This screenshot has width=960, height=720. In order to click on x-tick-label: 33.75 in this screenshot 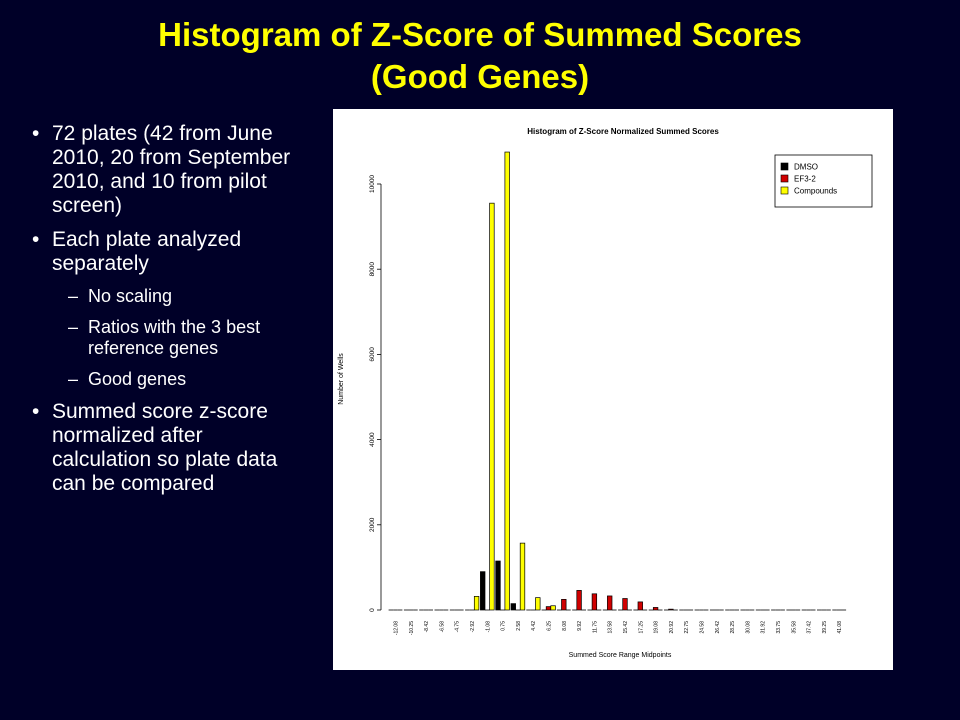, I will do `click(779, 627)`.